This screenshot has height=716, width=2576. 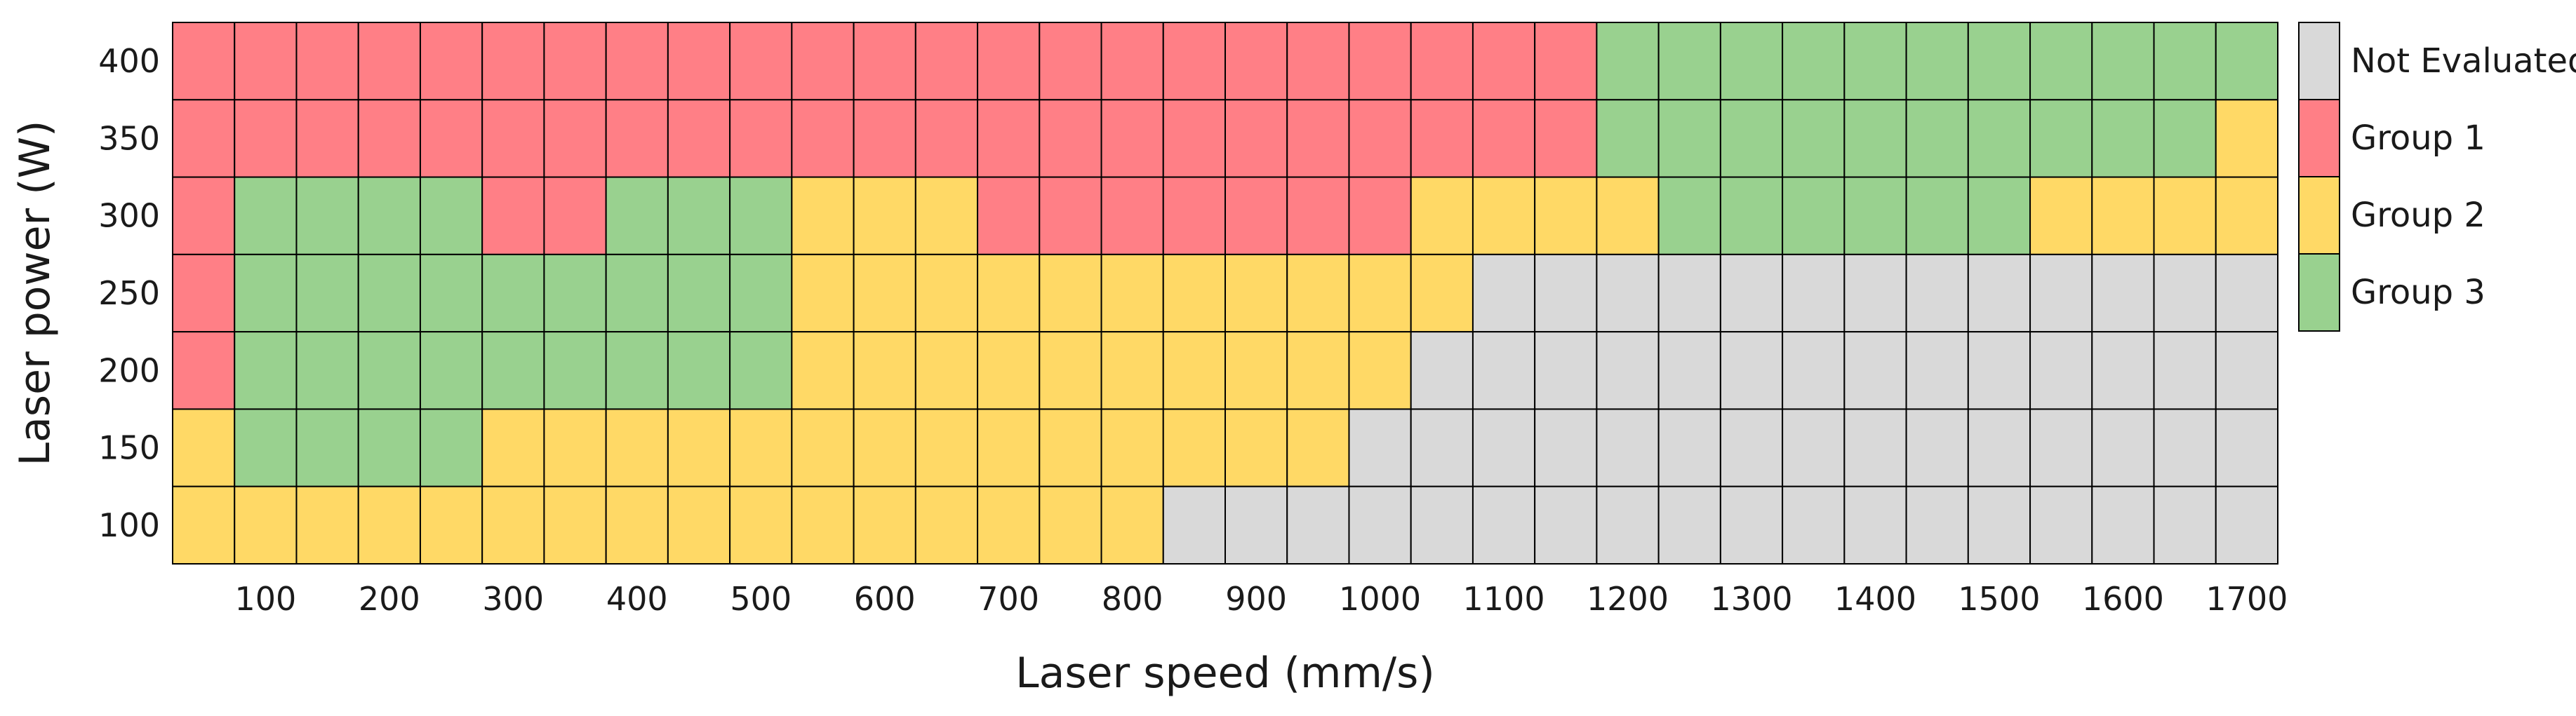 I want to click on x-tick-label: 400, so click(x=637, y=599).